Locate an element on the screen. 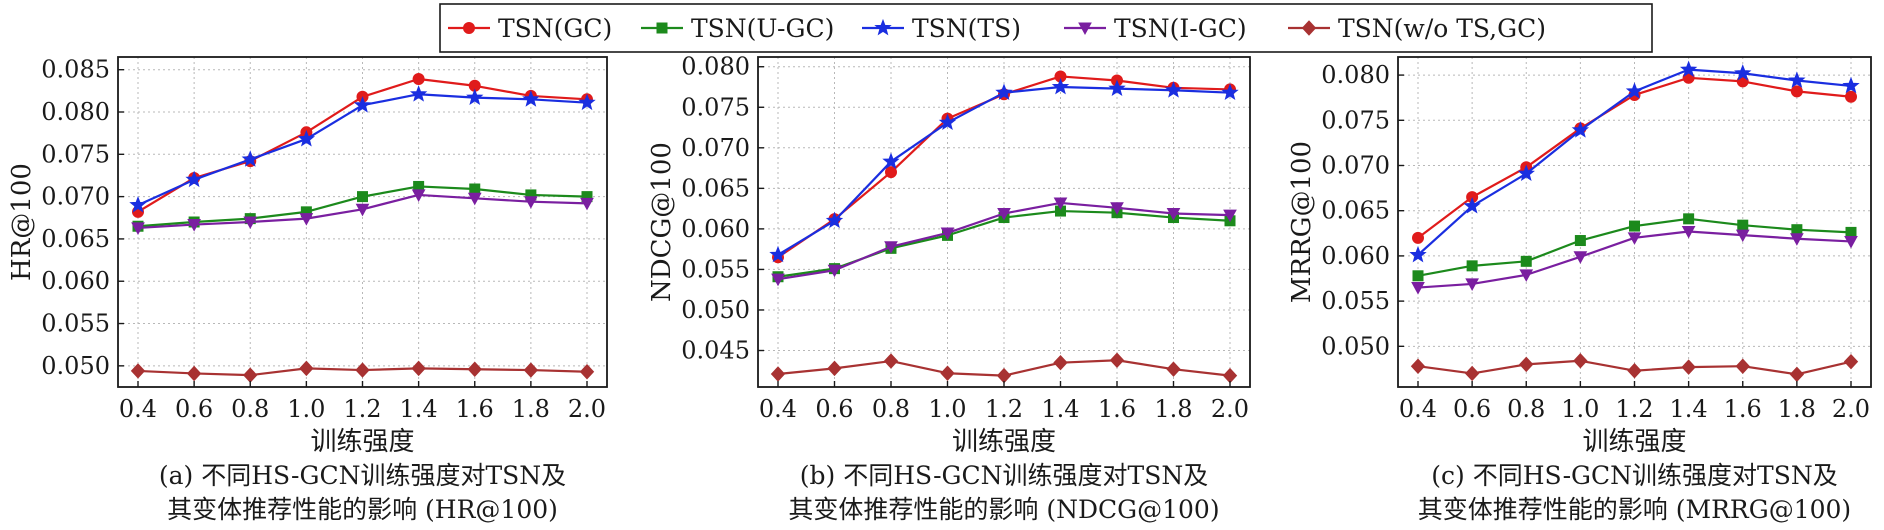 The width and height of the screenshot is (1884, 530). caption-line-2: 其变体推荐性能的影响 (NDCG@100) is located at coordinates (1003, 509).